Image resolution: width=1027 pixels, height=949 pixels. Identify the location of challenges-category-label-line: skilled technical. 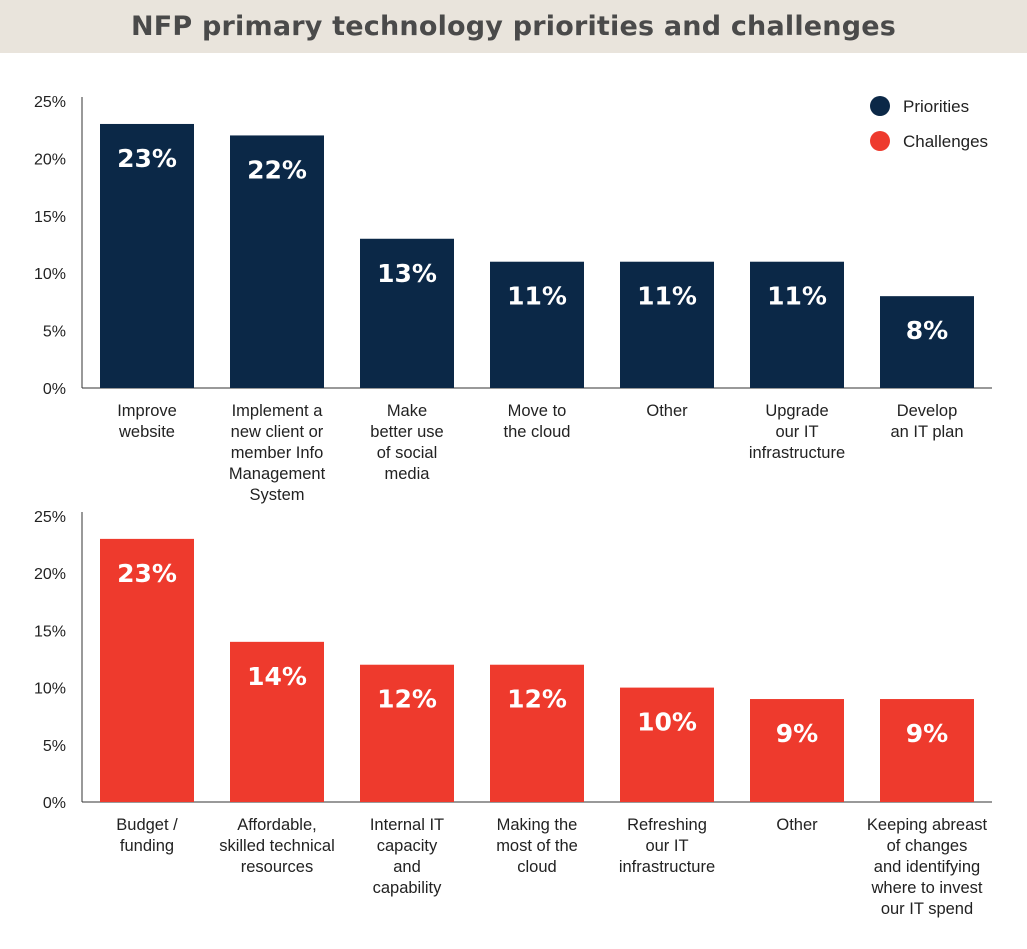
(277, 846).